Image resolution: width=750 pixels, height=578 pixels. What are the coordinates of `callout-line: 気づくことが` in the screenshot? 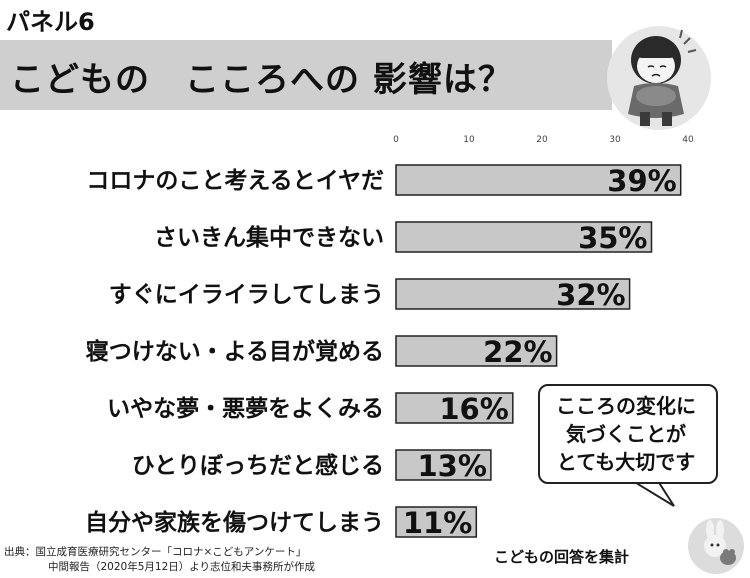 It's located at (626, 434).